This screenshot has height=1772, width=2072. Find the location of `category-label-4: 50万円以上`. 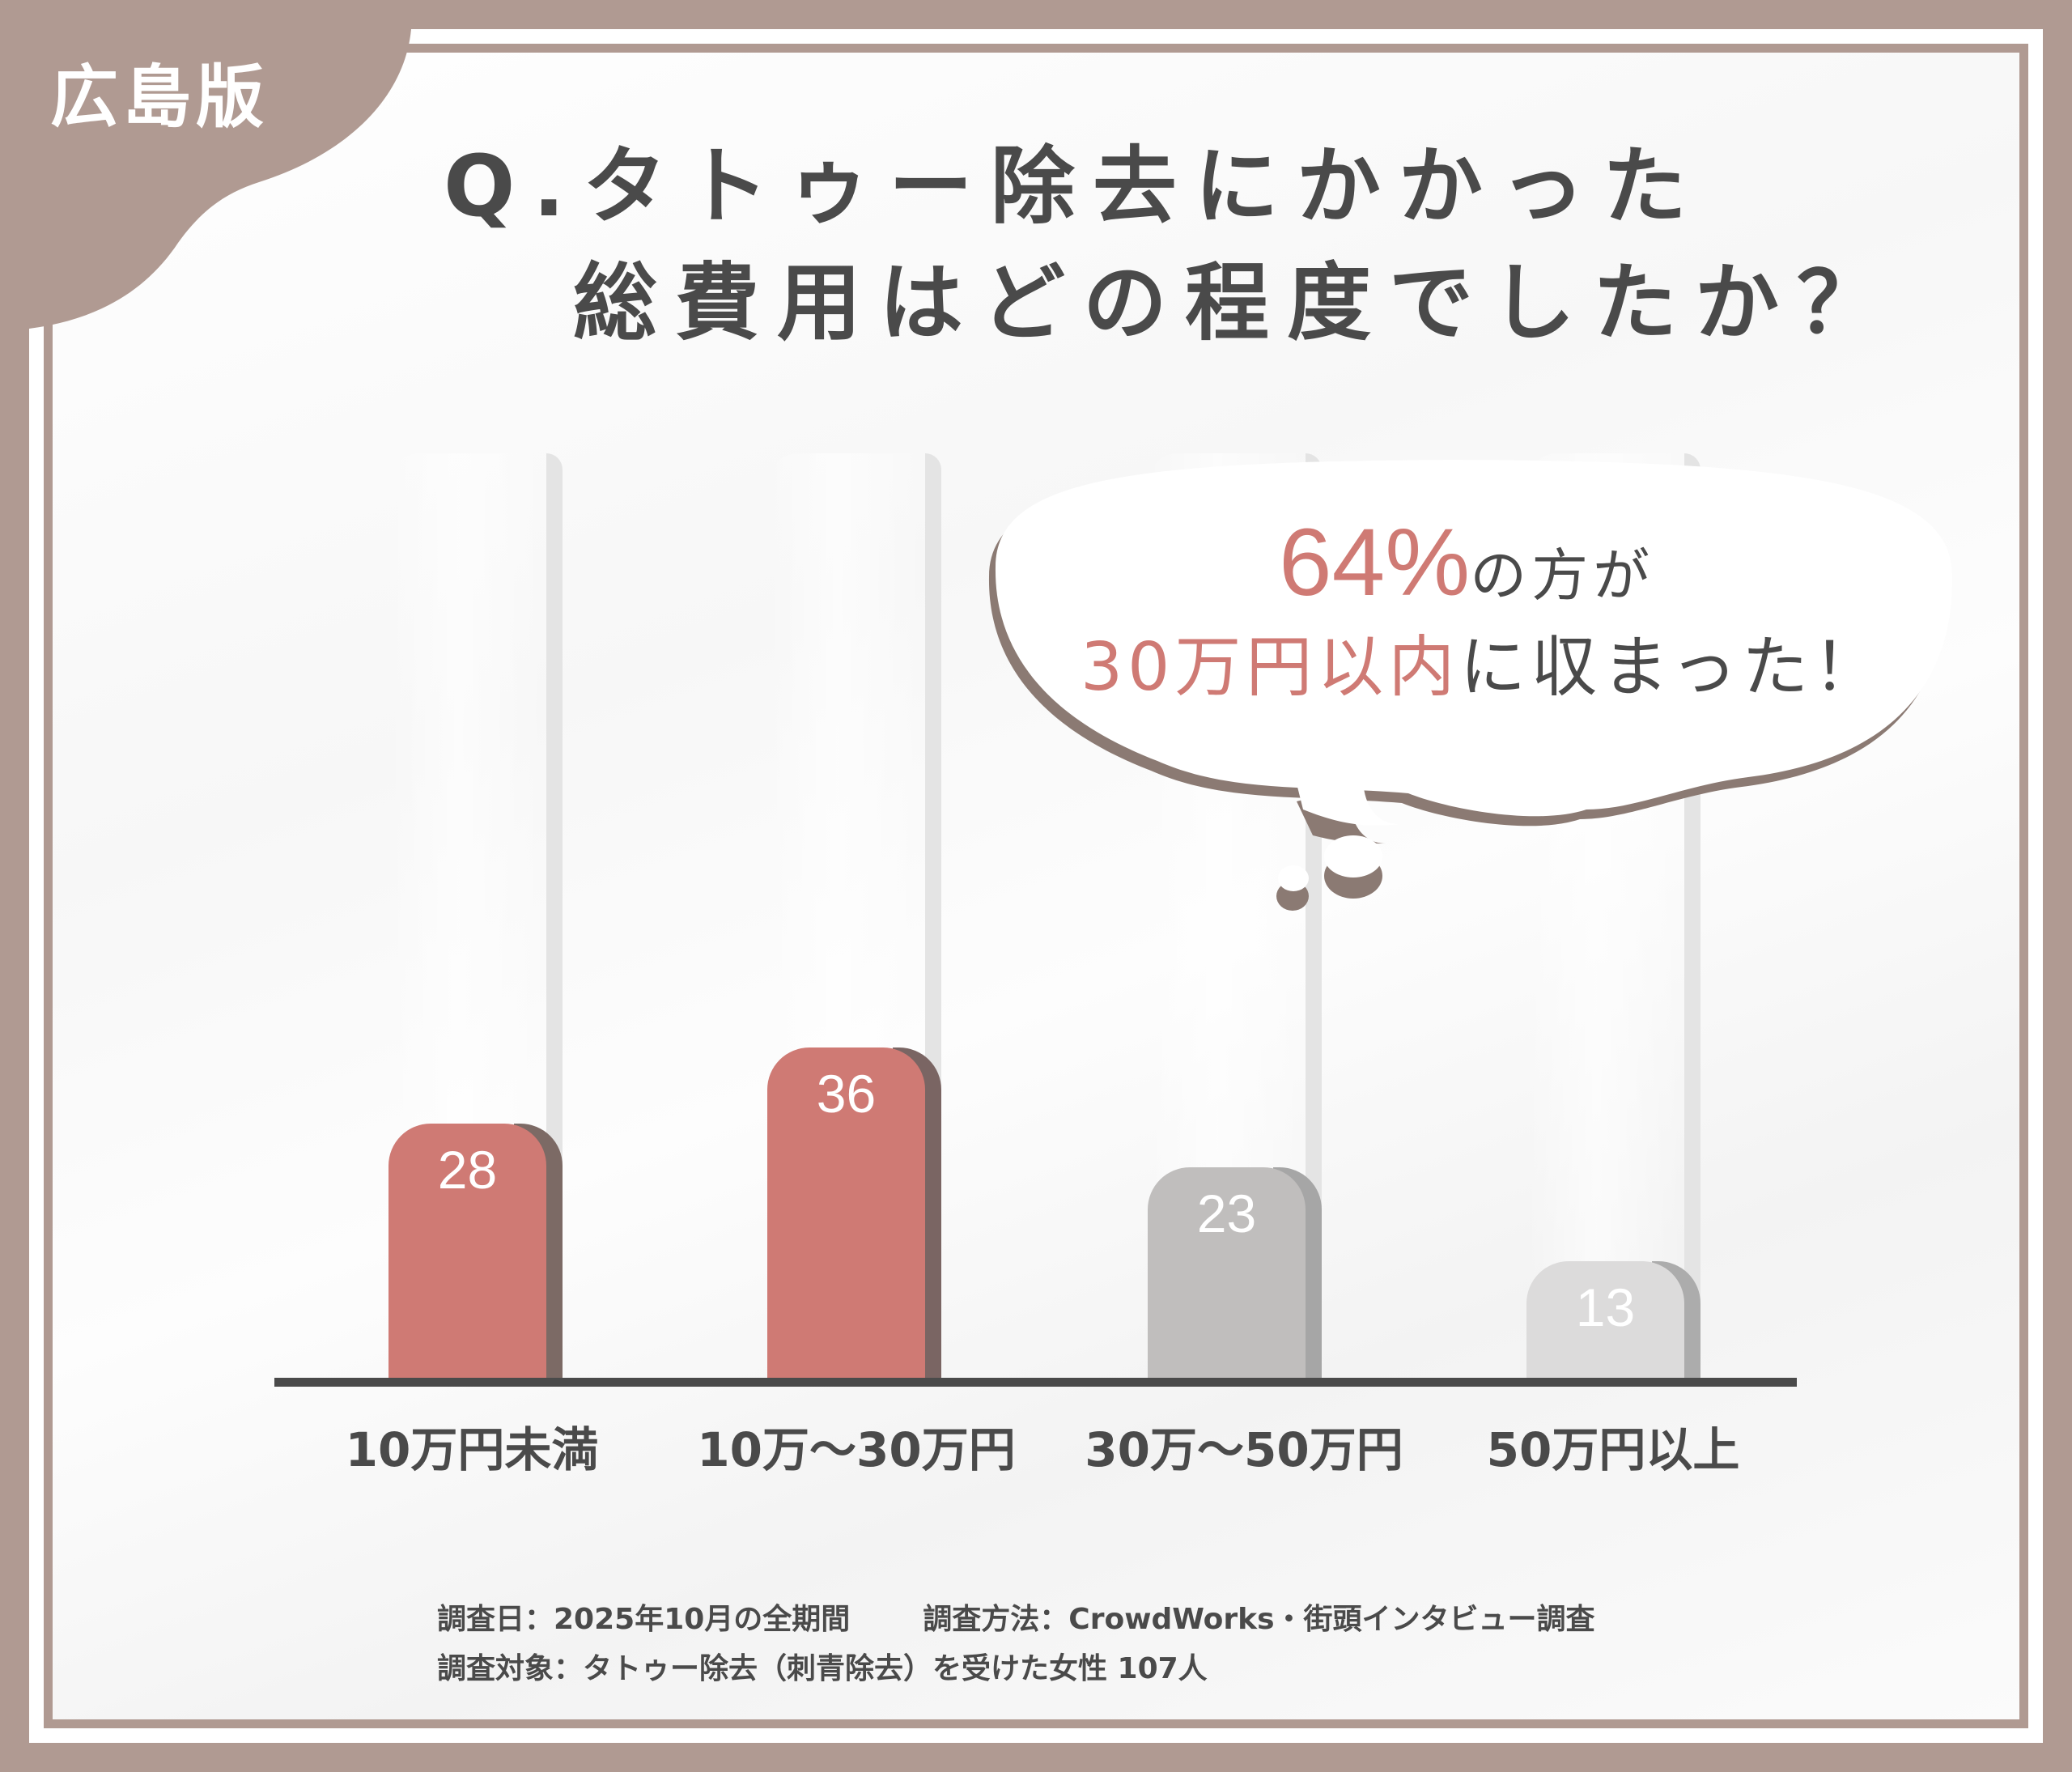

category-label-4: 50万円以上 is located at coordinates (1613, 1450).